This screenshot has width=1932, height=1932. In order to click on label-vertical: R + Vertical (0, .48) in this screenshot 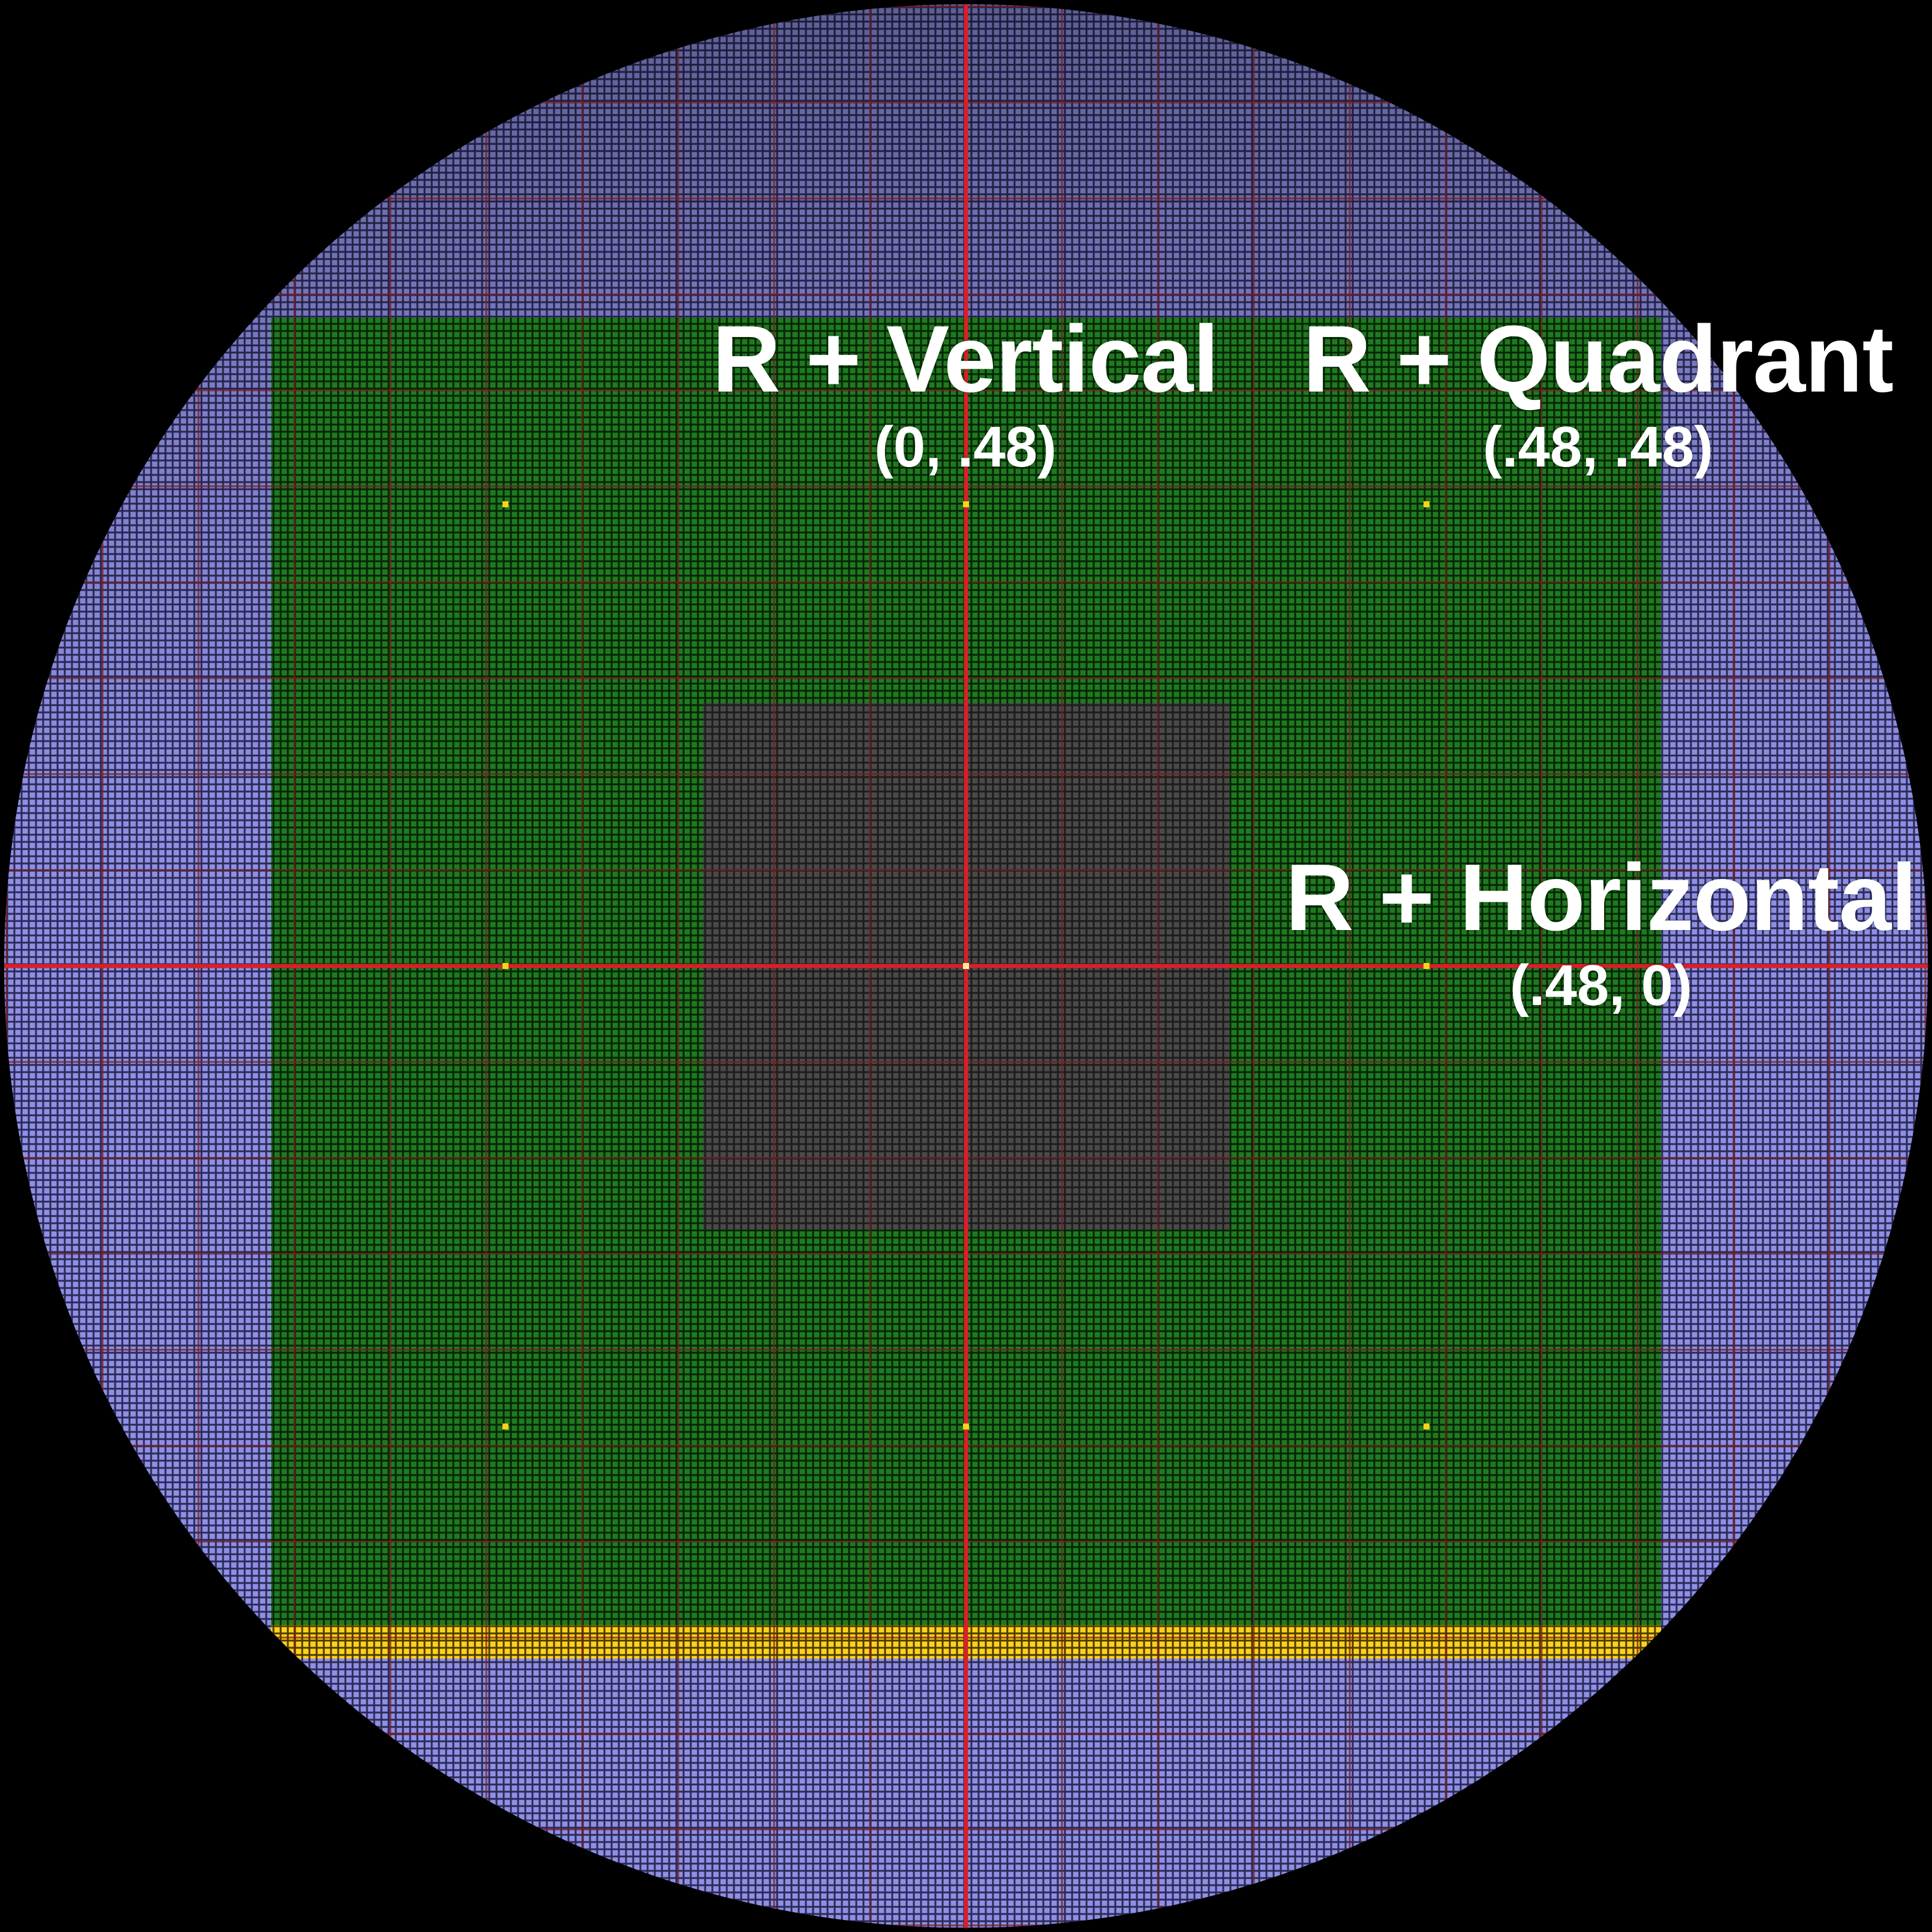, I will do `click(965, 394)`.